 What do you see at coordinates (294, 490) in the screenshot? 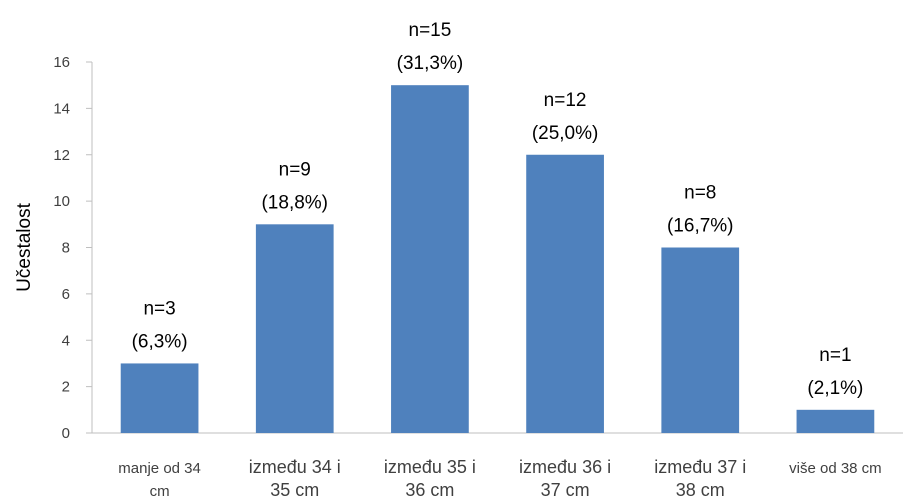
I see `x-category-label: 35 cm` at bounding box center [294, 490].